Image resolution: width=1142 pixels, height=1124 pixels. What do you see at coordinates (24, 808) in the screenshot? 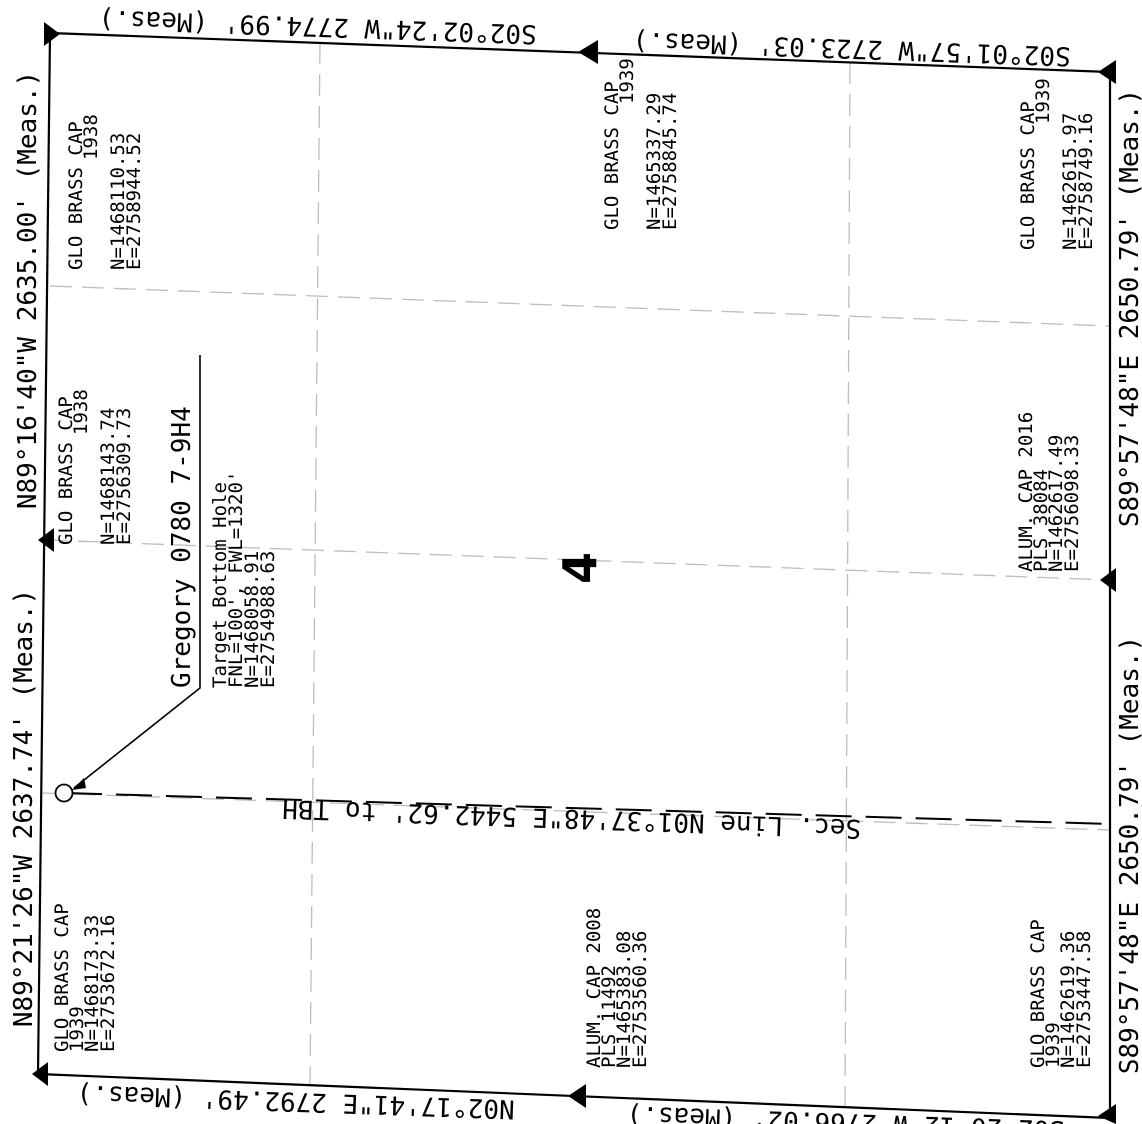
I see `boundary-call-left-south: N89°21'26"W 2637.74' (Meas.)` at bounding box center [24, 808].